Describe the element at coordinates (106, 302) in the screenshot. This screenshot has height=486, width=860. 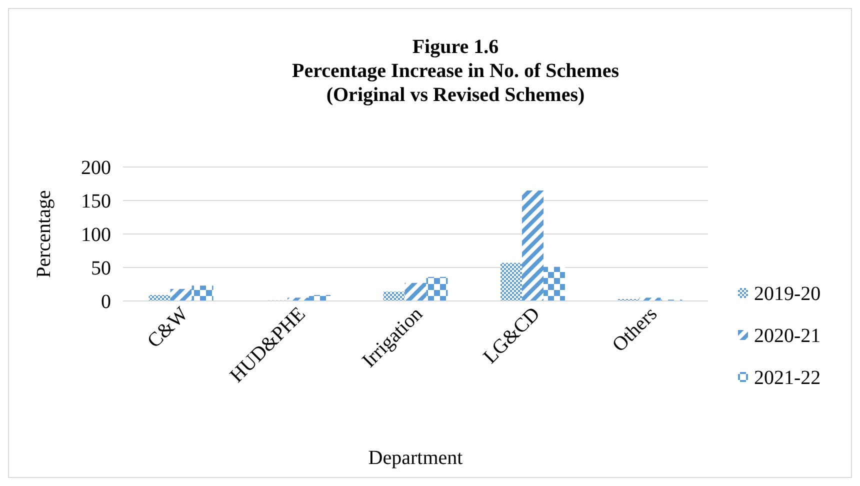
I see `y-tick-label: 0` at that location.